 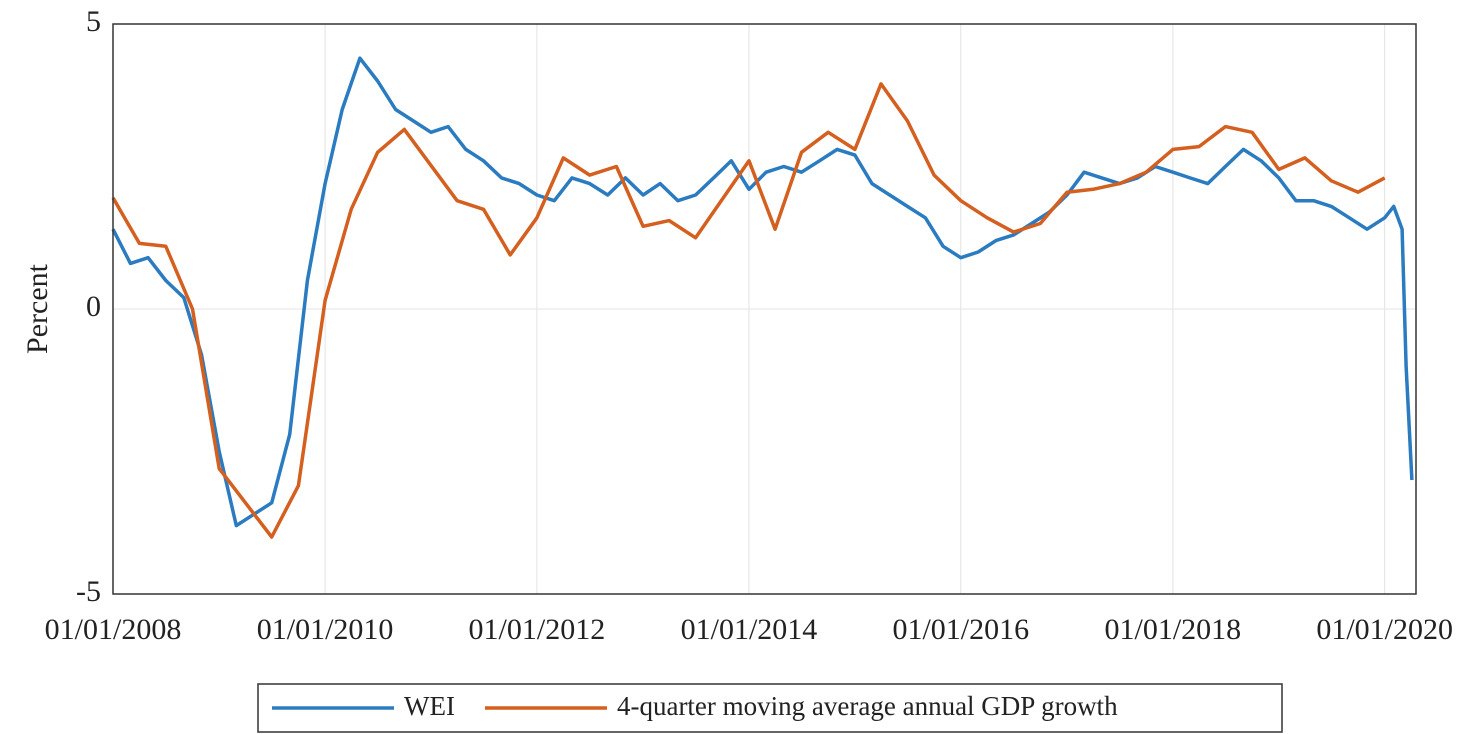 What do you see at coordinates (88, 591) in the screenshot?
I see `y-tick-label: -5` at bounding box center [88, 591].